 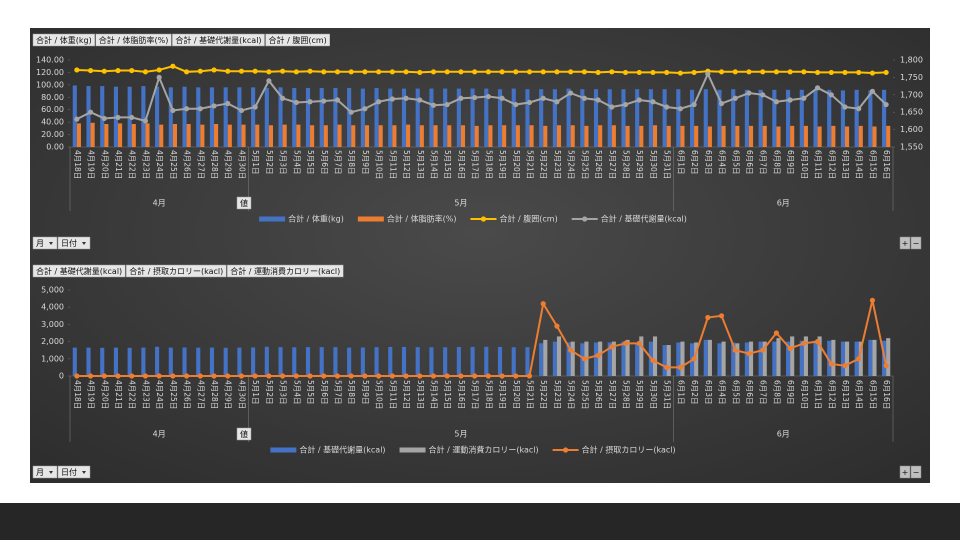 I want to click on x-tick-label: 5月7日, so click(x=337, y=162).